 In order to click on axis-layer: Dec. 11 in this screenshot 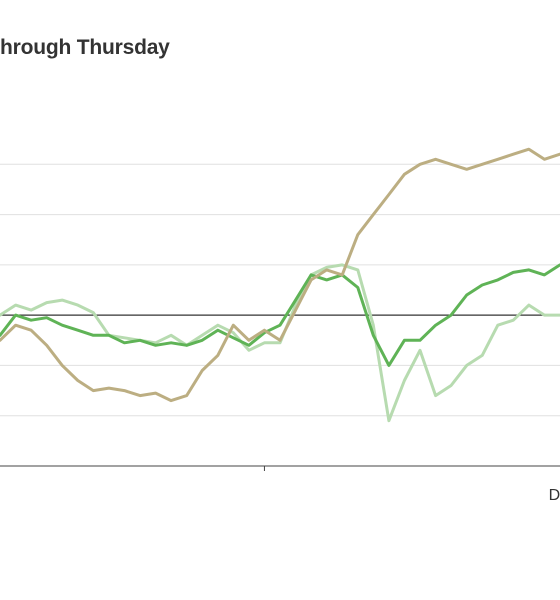, I will do `click(280, 484)`.